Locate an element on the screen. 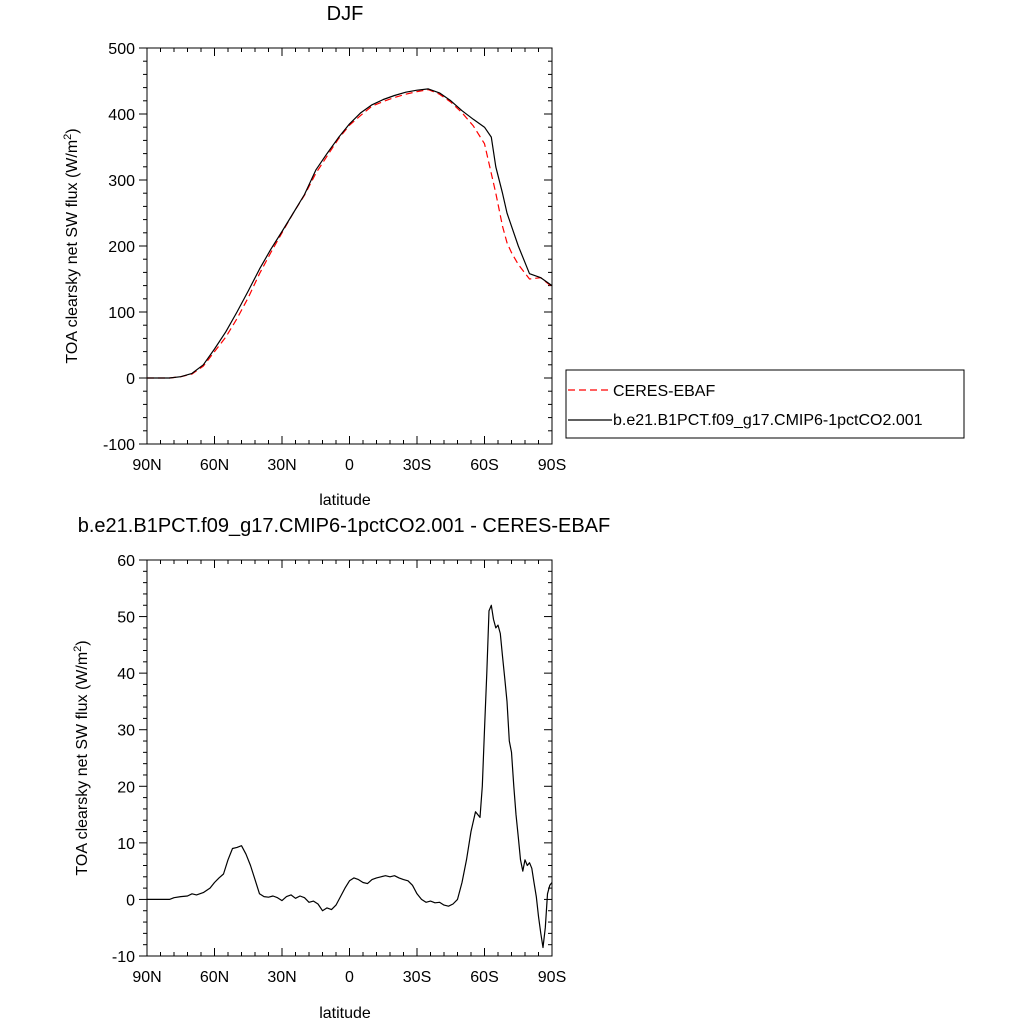 Image resolution: width=1024 pixels, height=1024 pixels. y-tick-label: 300 is located at coordinates (121, 181).